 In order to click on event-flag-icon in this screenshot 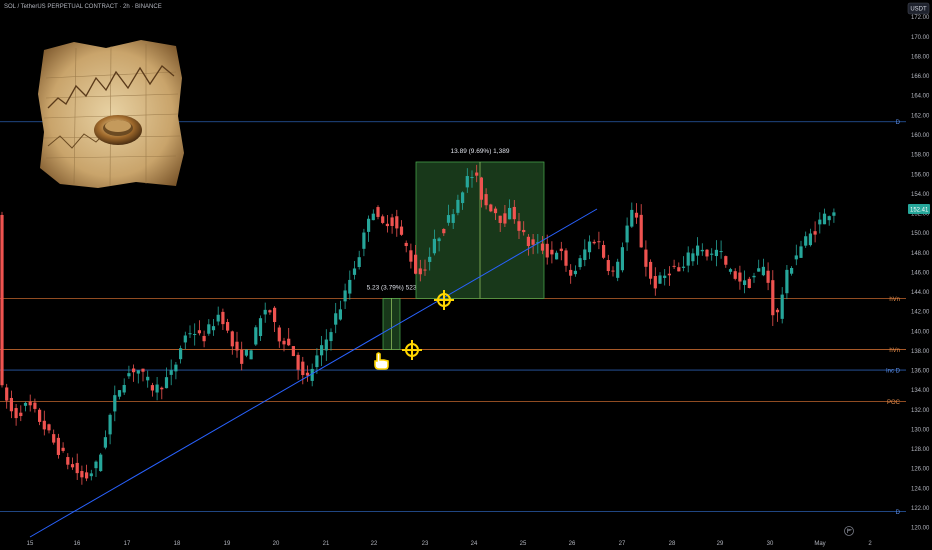, I will do `click(849, 531)`.